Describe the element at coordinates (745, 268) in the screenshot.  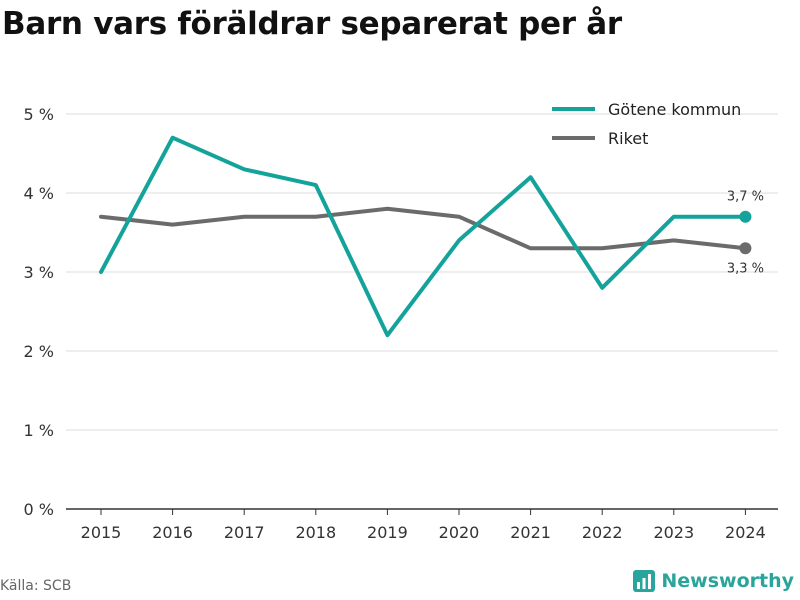
I see `data-label: 3,3 %` at that location.